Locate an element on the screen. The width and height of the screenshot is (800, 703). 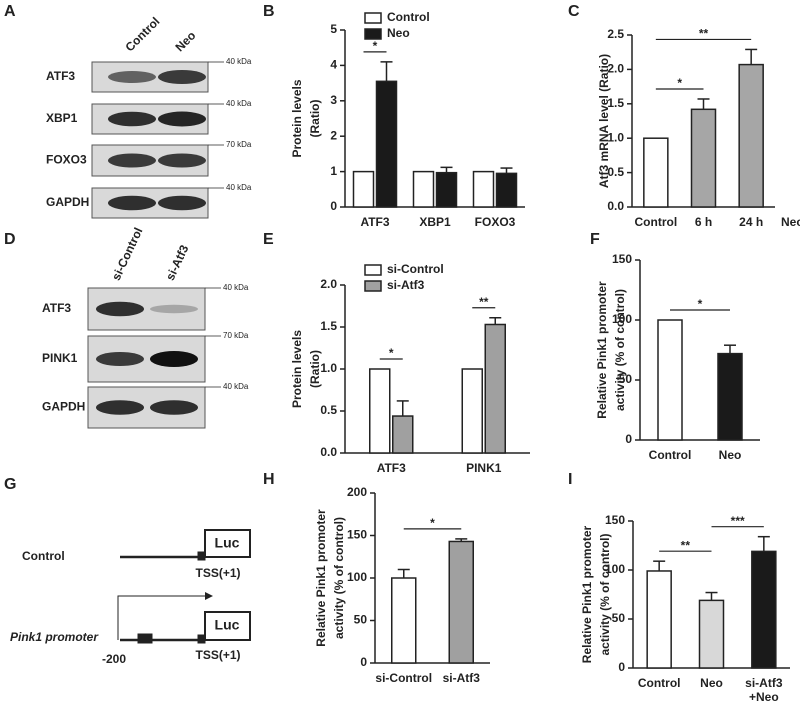
lane-label: si-Atf3 is located at coordinates (177, 263).